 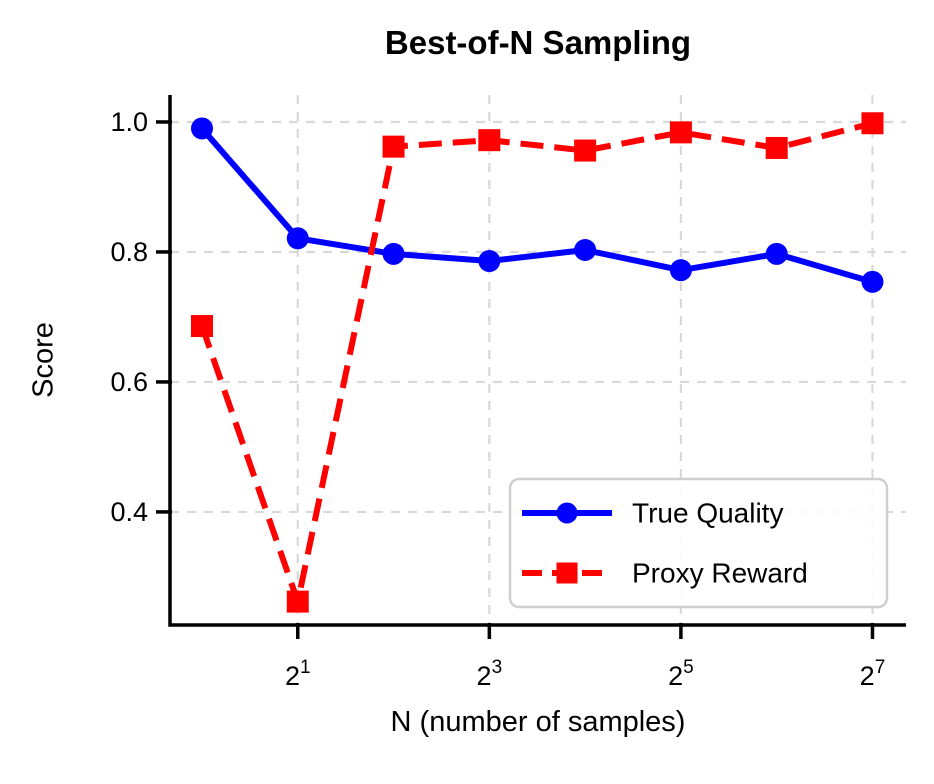 What do you see at coordinates (873, 674) in the screenshot?
I see `x-tick-label: 27` at bounding box center [873, 674].